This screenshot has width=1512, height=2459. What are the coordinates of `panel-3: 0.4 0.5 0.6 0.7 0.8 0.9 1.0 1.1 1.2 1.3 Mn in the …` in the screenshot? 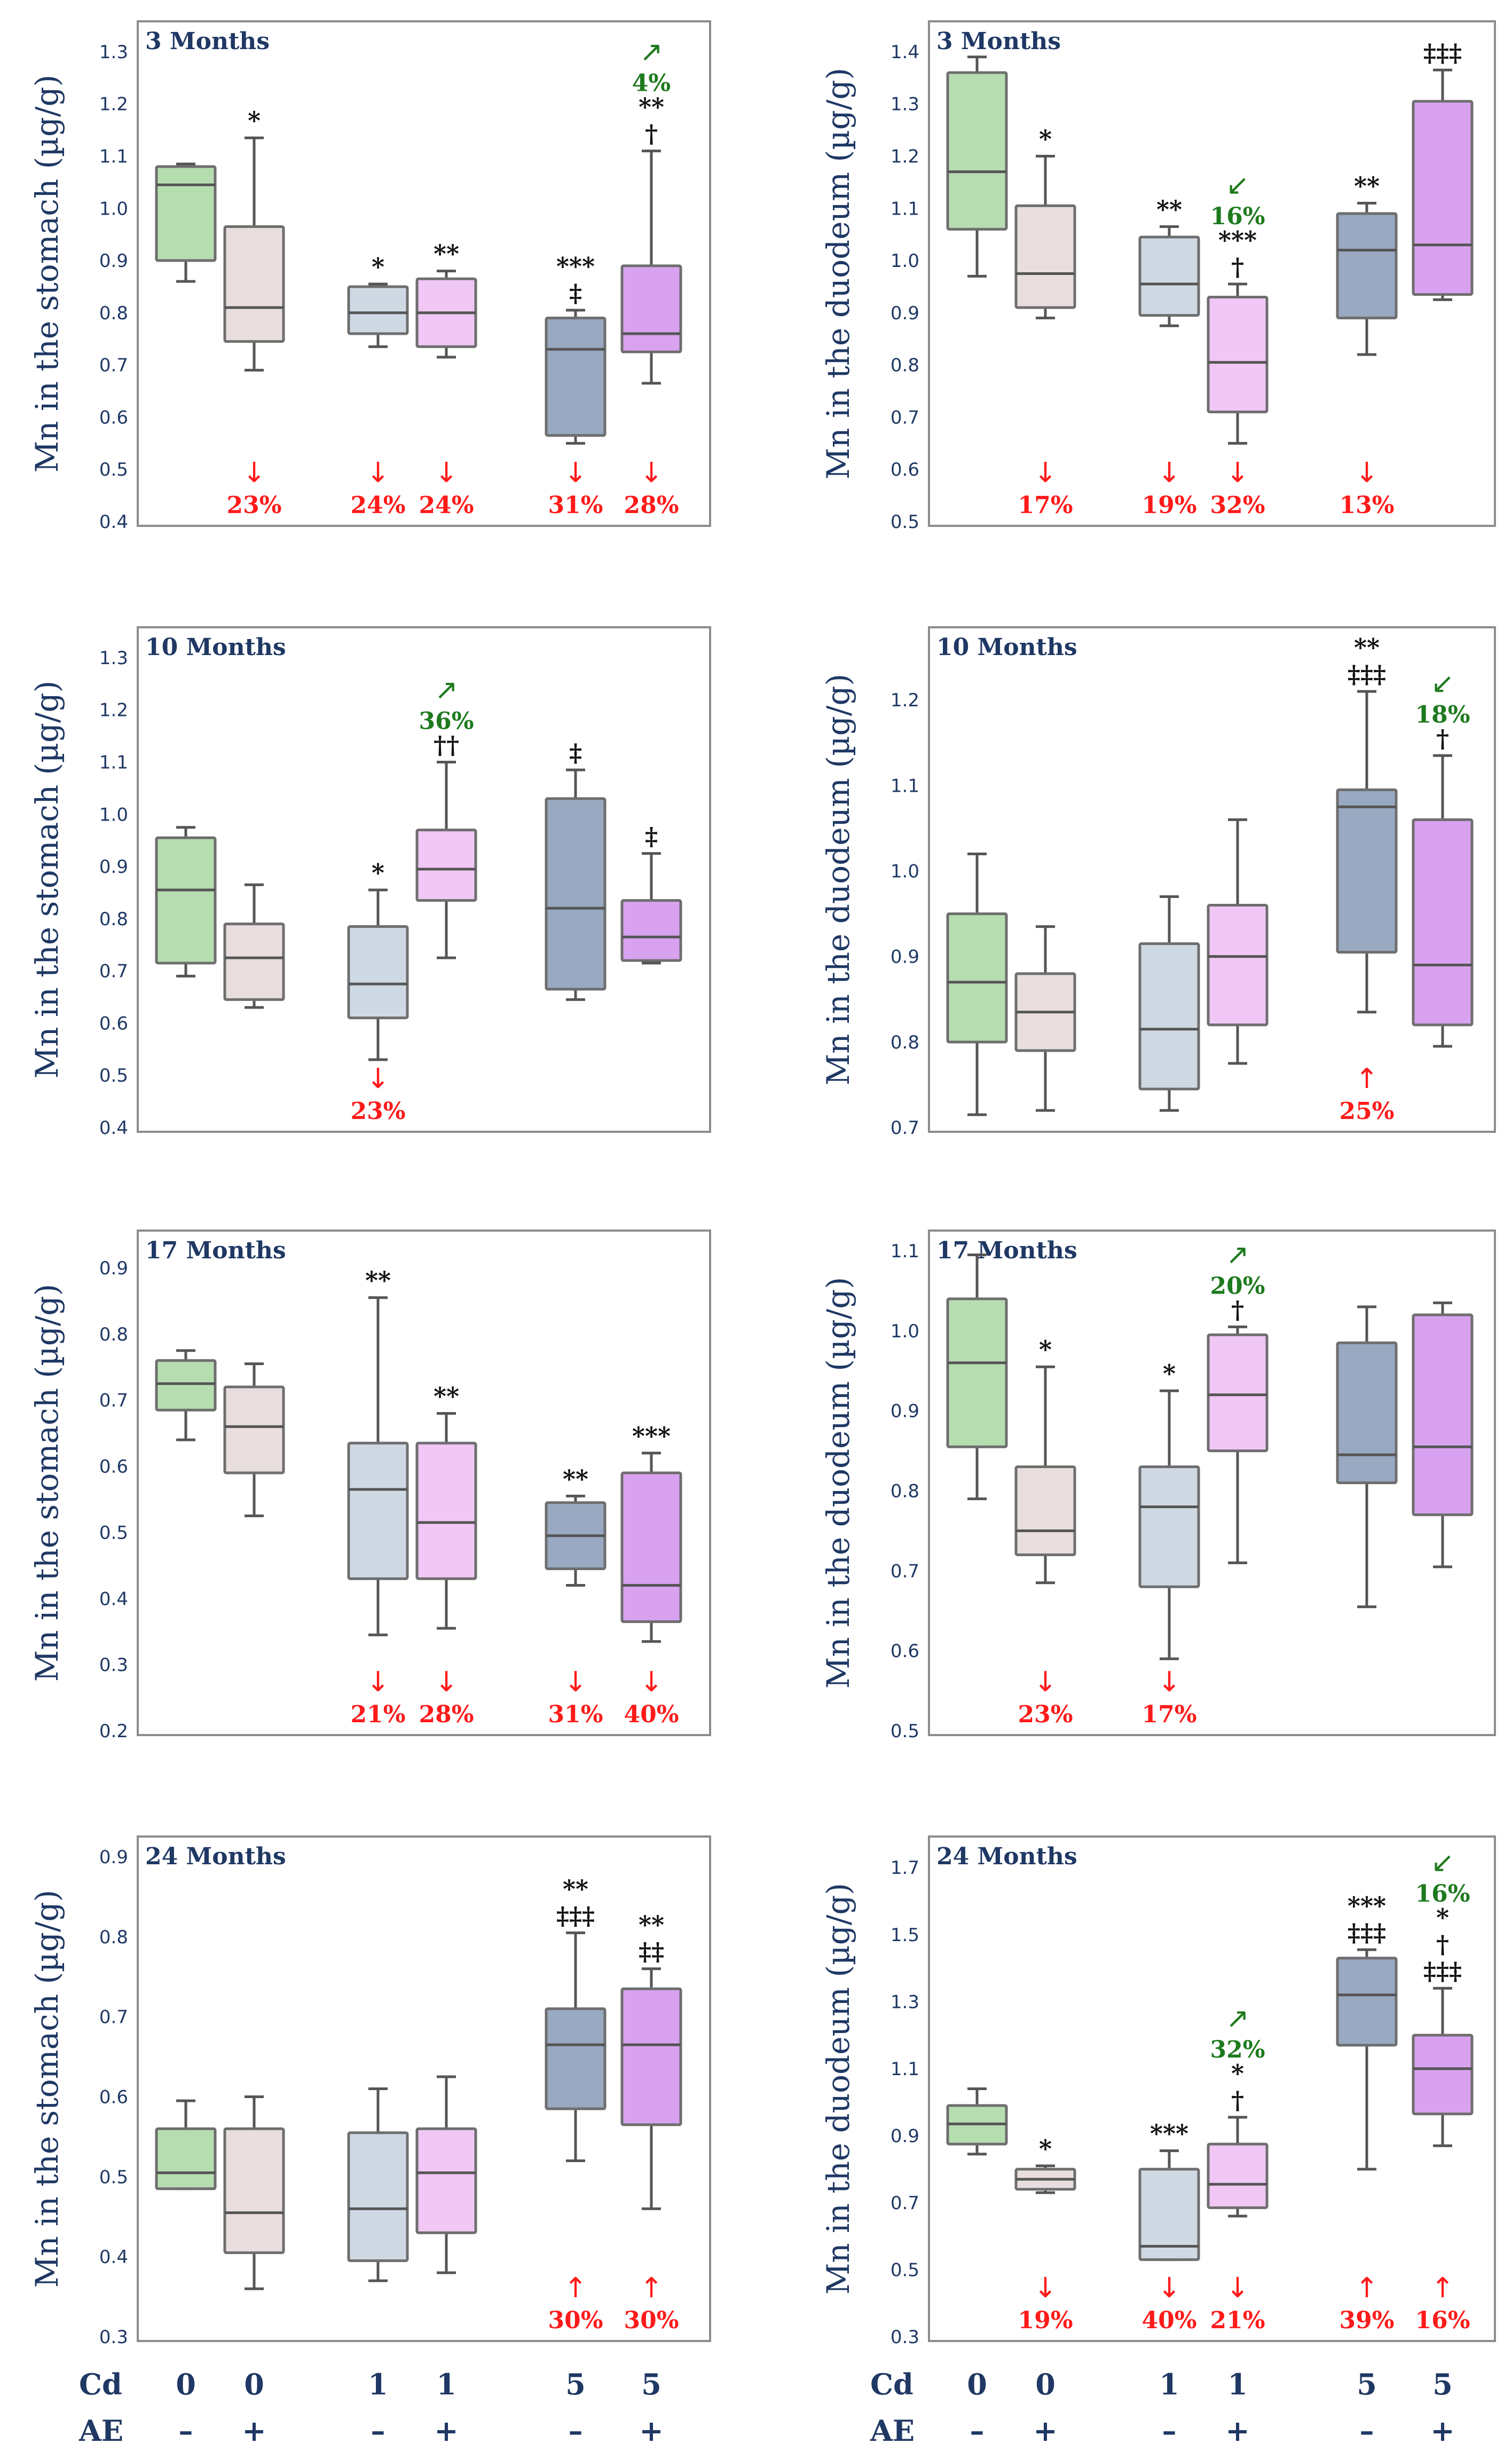 It's located at (370, 882).